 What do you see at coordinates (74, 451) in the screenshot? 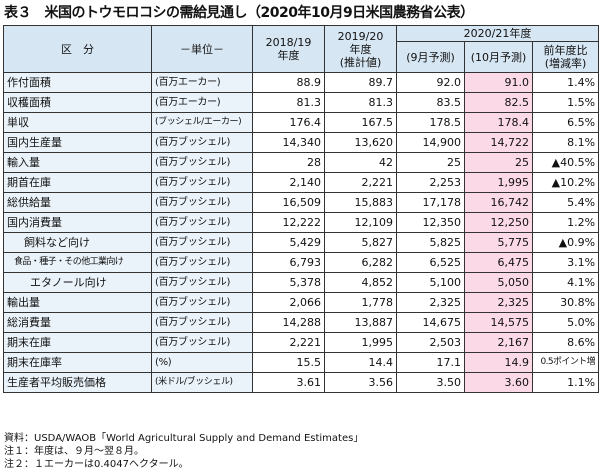
I see `note-1: 注１：年度は、９月～翌８月。` at bounding box center [74, 451].